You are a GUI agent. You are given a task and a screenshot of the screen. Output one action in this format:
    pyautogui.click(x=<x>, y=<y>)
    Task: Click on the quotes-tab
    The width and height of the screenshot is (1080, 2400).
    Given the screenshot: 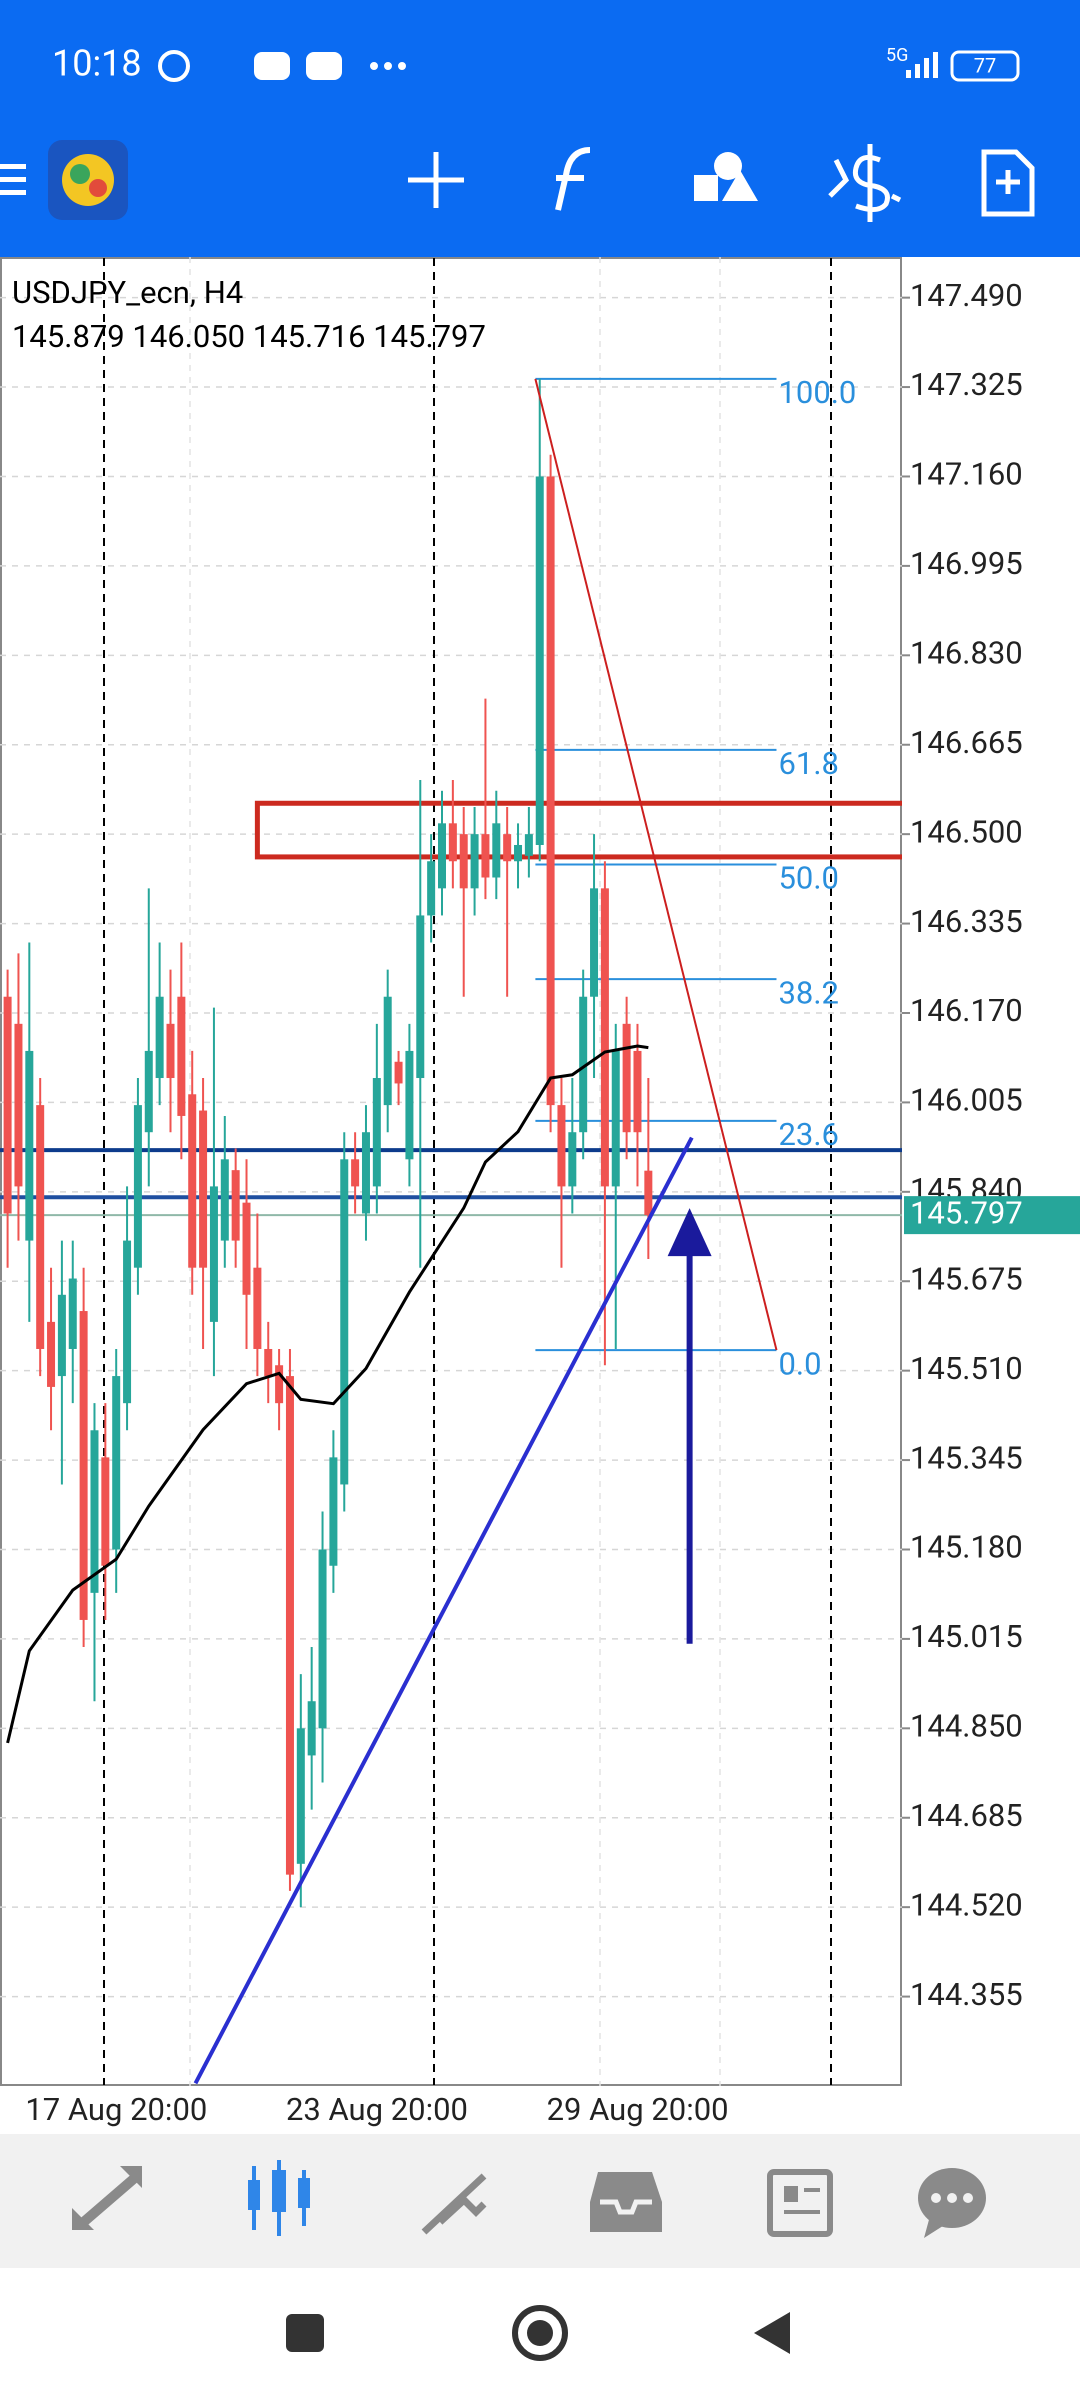 What is the action you would take?
    pyautogui.click(x=107, y=2198)
    